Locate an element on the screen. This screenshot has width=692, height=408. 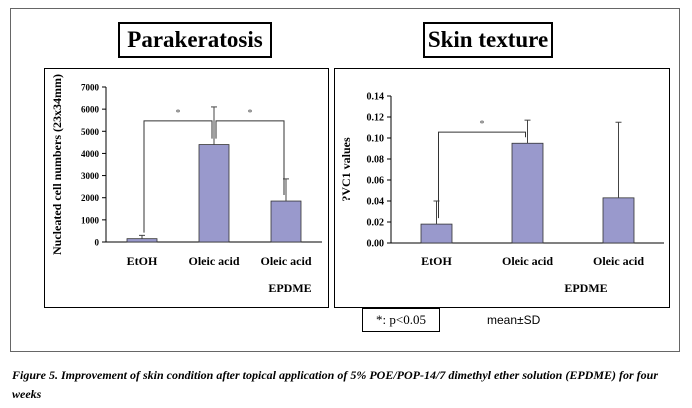
skin-texture-title: Skin texture is located at coordinates (488, 40).